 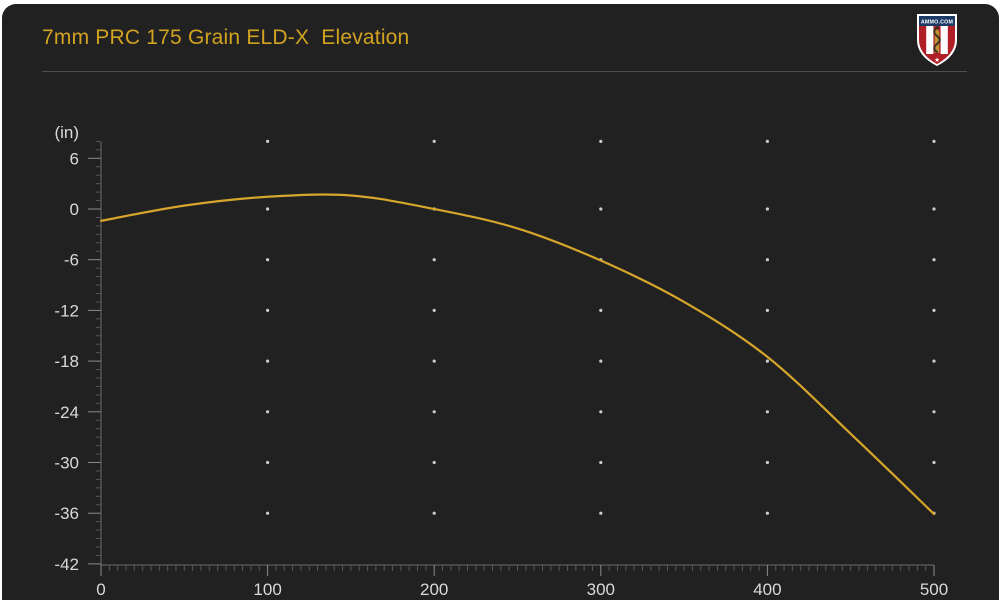 What do you see at coordinates (934, 588) in the screenshot?
I see `x-tick-label: 500` at bounding box center [934, 588].